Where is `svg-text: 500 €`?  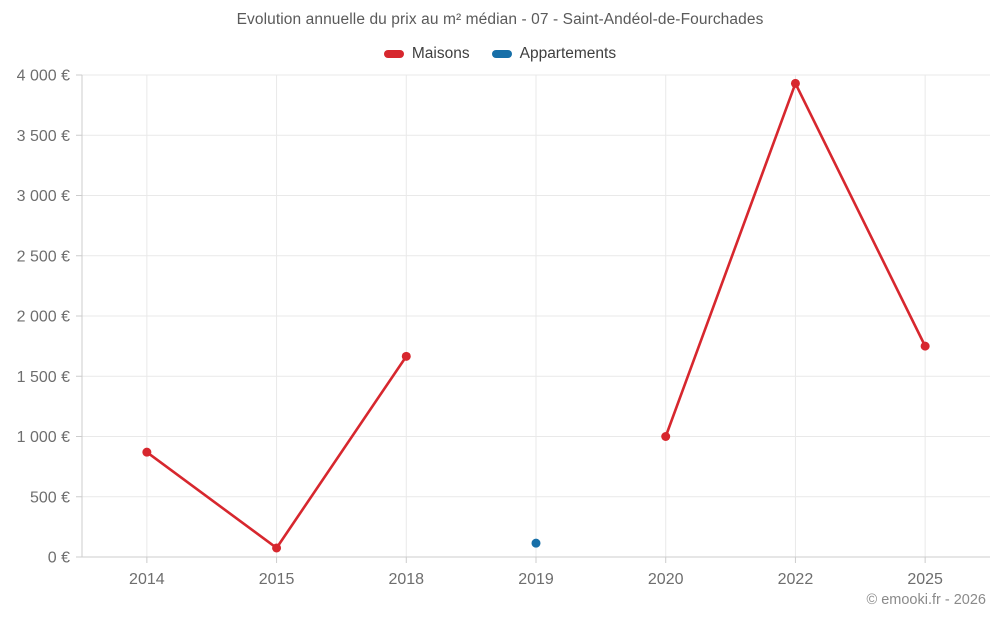 svg-text: 500 € is located at coordinates (50, 497).